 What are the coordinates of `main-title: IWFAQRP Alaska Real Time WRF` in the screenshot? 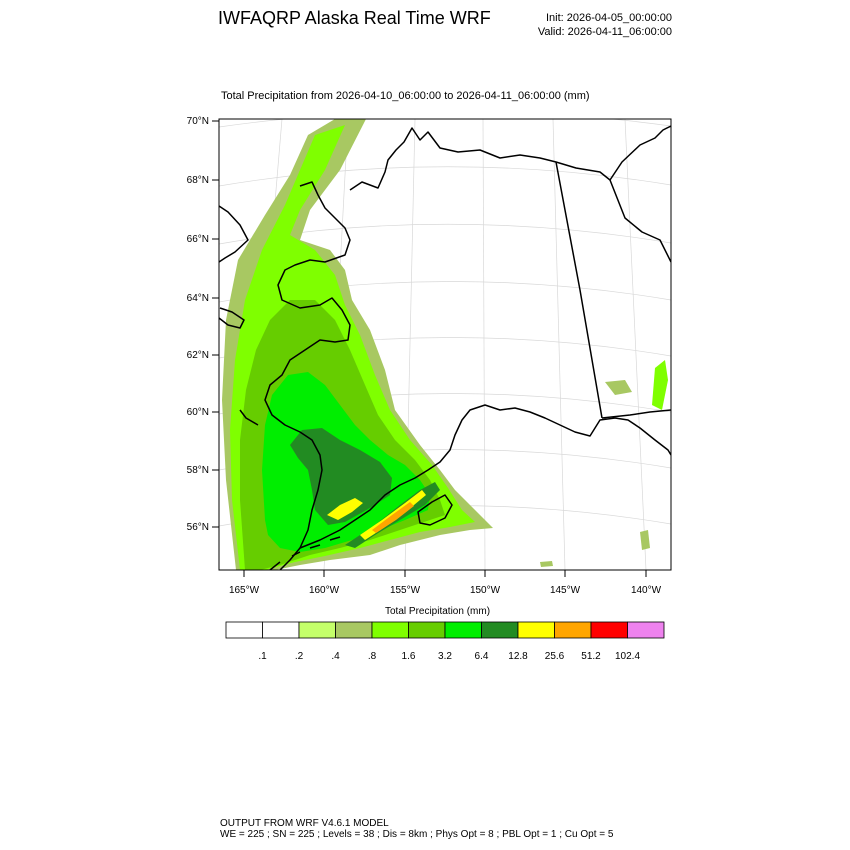 It's located at (354, 18).